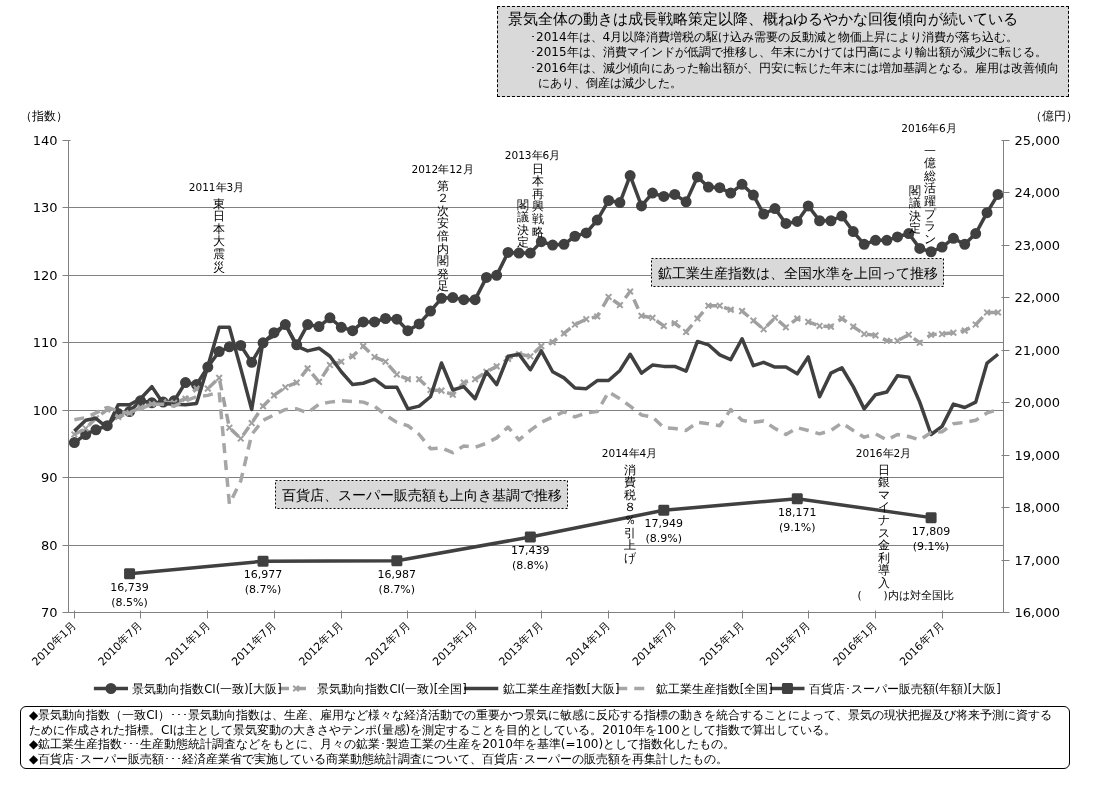 This screenshot has width=1096, height=793. What do you see at coordinates (664, 531) in the screenshot?
I see `data-label: 17,949 (8.9%)` at bounding box center [664, 531].